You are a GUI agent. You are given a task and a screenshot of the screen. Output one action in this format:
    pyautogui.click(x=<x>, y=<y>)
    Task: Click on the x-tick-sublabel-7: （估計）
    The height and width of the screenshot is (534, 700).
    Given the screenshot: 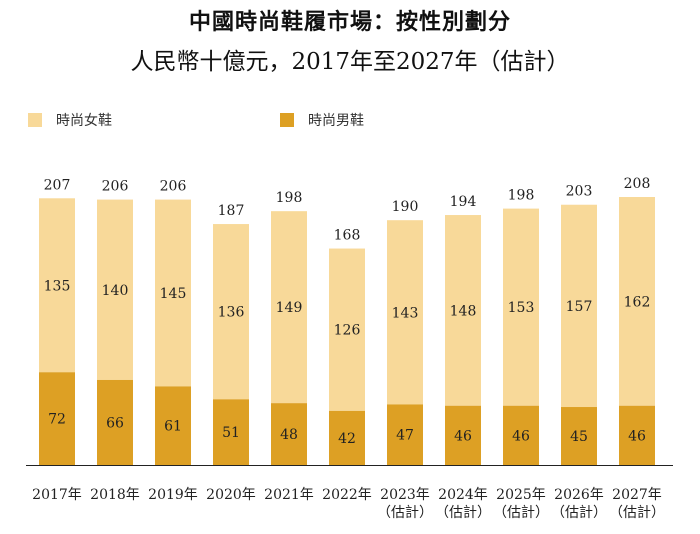 What is the action you would take?
    pyautogui.click(x=463, y=513)
    